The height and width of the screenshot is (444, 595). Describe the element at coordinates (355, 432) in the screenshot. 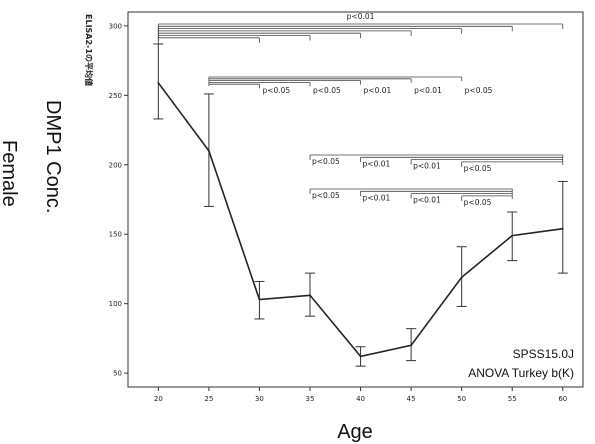

I see `x-axis-label: Age` at that location.